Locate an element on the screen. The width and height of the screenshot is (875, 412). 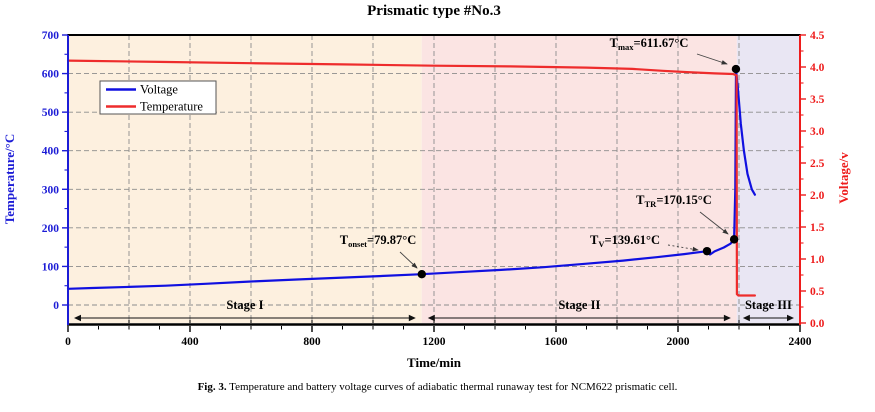
left-tick-label: 500 is located at coordinates (51, 113).